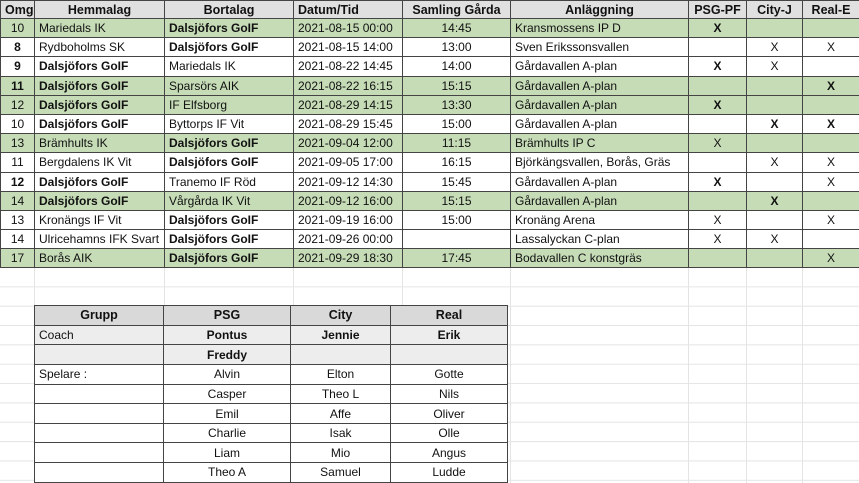  I want to click on schedule-cell-meet: 14:00, so click(456, 66).